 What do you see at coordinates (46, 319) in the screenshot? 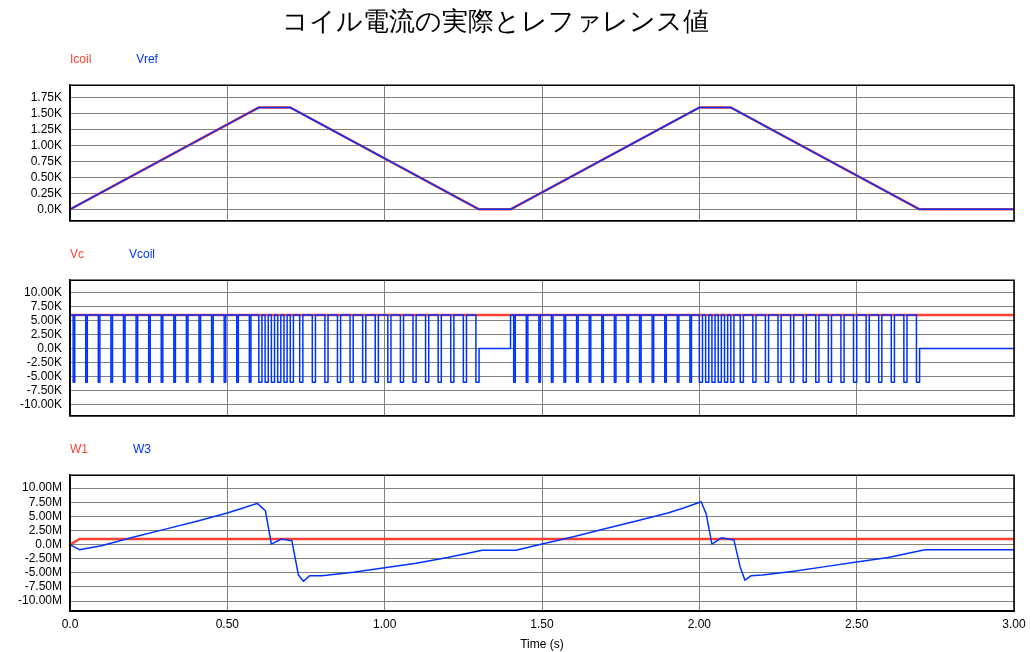
I see `y-tick-label: 5.00K` at bounding box center [46, 319].